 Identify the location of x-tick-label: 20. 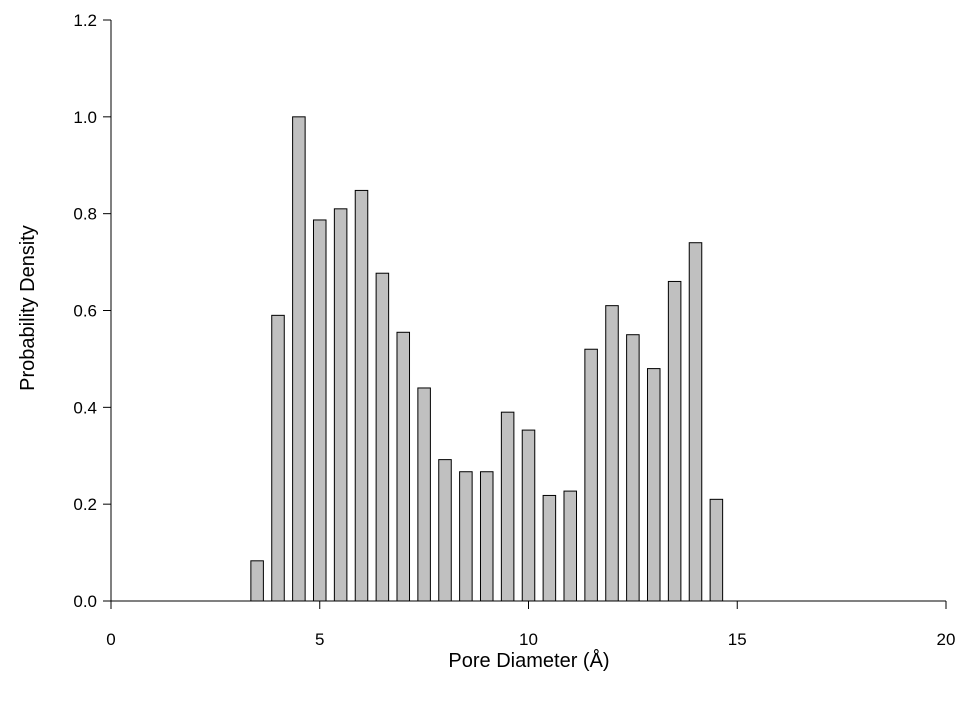
(946, 639).